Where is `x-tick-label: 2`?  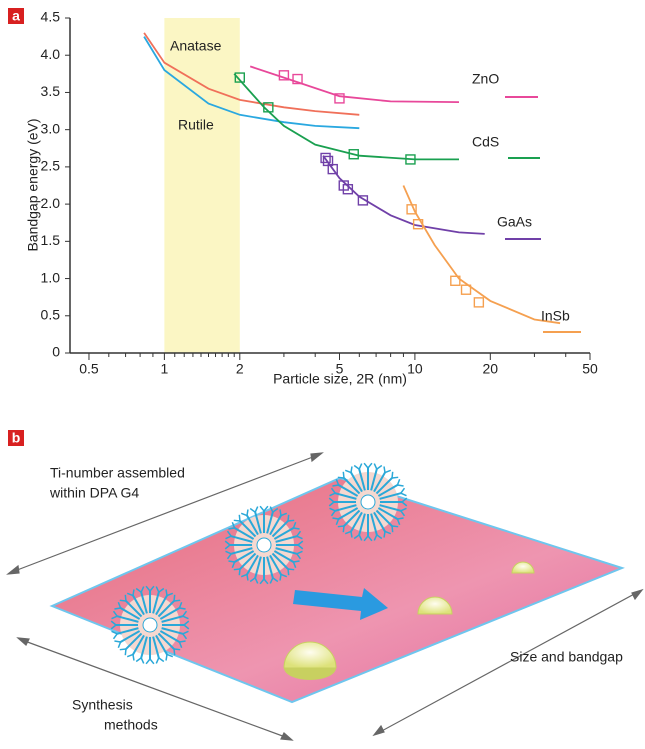 x-tick-label: 2 is located at coordinates (240, 369).